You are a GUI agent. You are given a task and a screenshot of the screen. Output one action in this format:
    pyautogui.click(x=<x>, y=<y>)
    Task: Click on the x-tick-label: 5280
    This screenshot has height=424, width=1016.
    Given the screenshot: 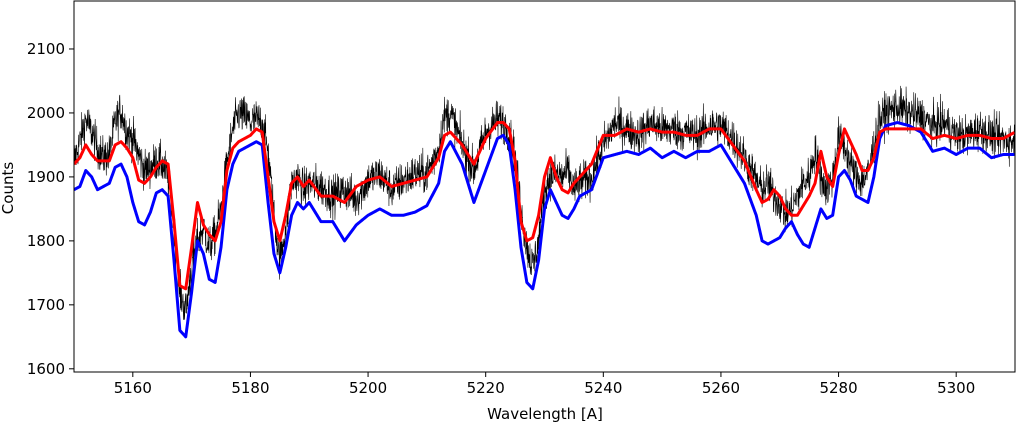 What is the action you would take?
    pyautogui.click(x=838, y=388)
    